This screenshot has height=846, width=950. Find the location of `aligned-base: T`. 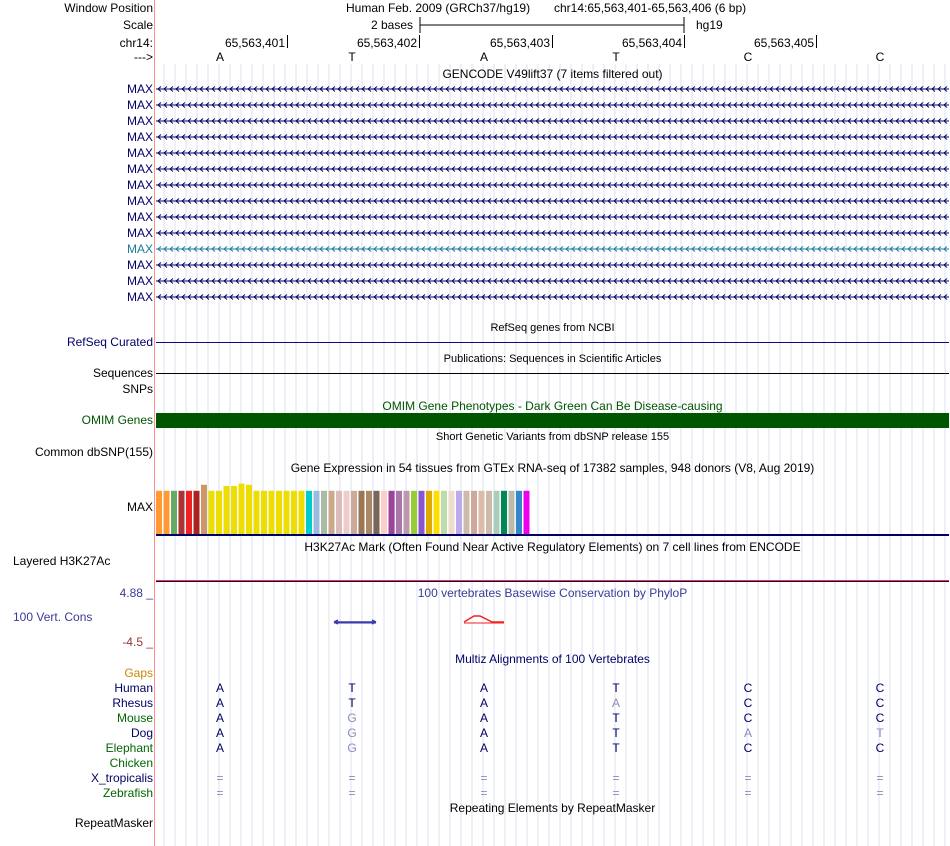

aligned-base: T is located at coordinates (352, 703).